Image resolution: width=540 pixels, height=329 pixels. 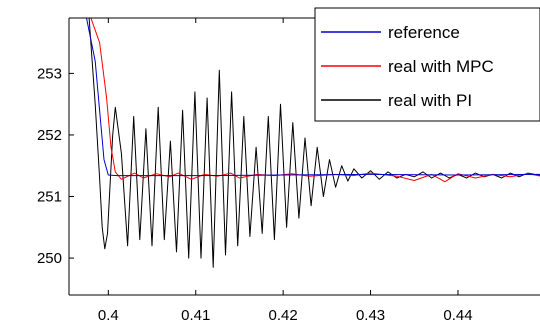 I want to click on legend-label-mpc: real with MPC, so click(x=441, y=66).